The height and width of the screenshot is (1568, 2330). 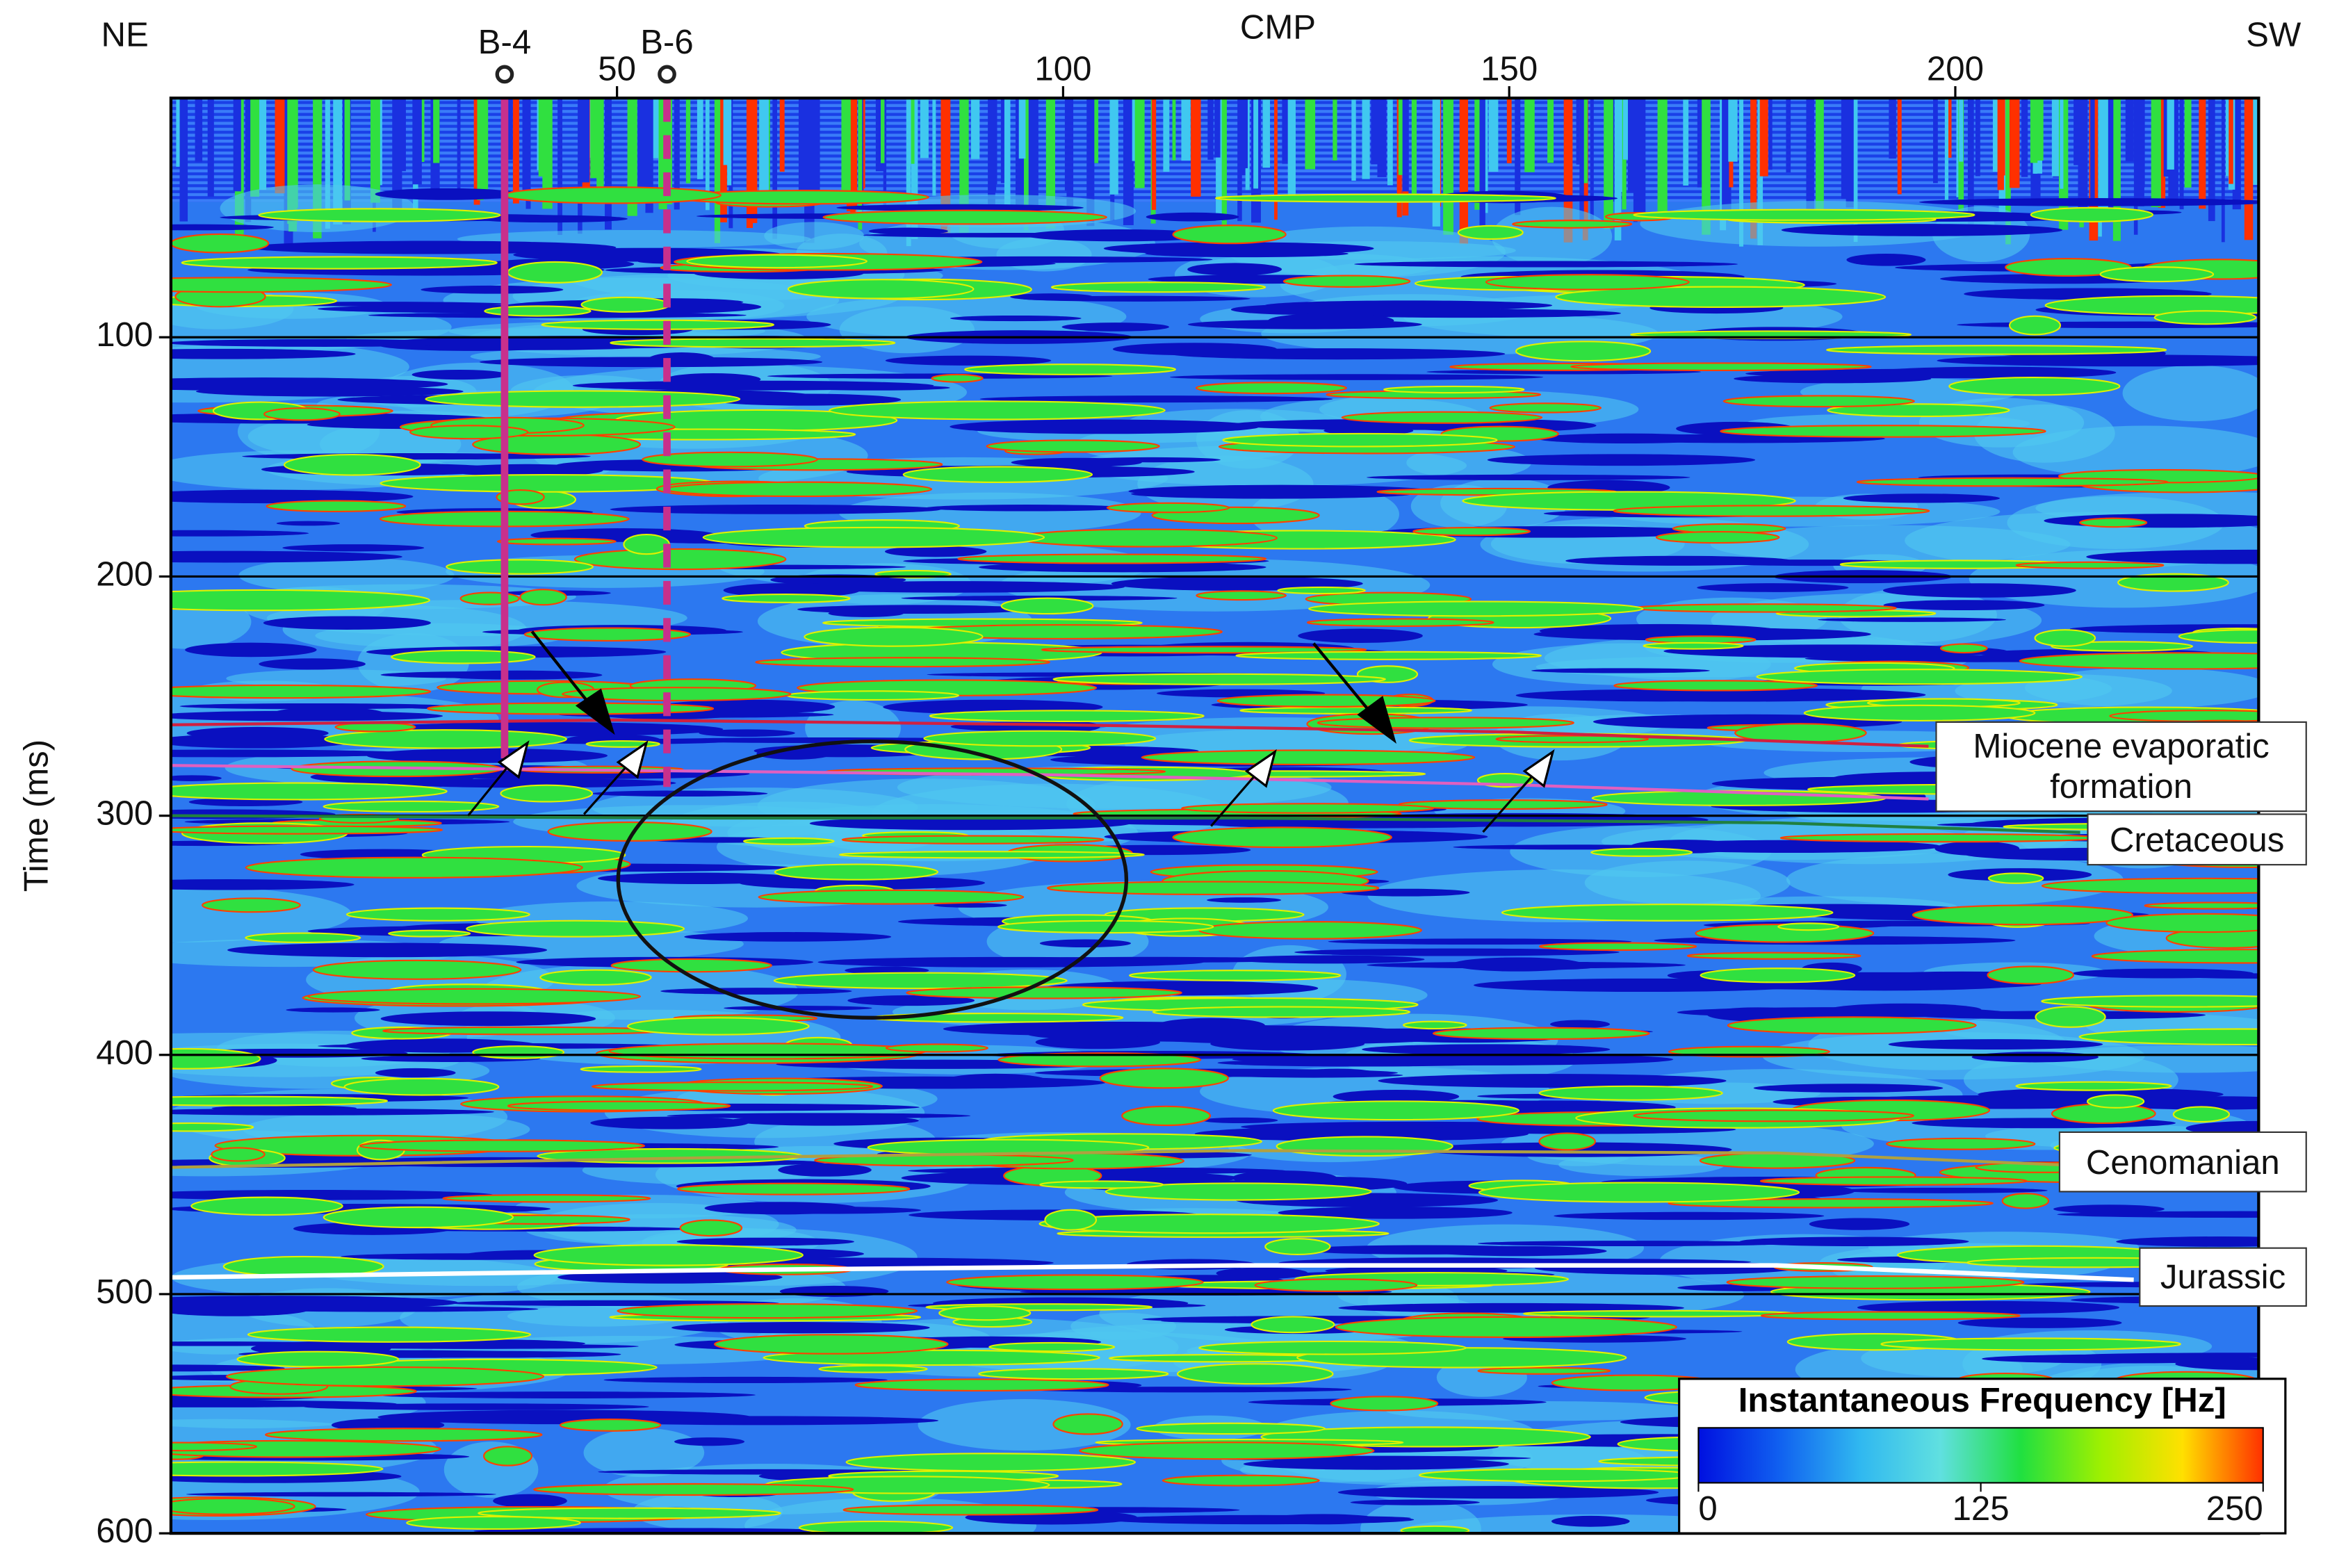 I want to click on horizon-label-box, so click(x=2223, y=1277).